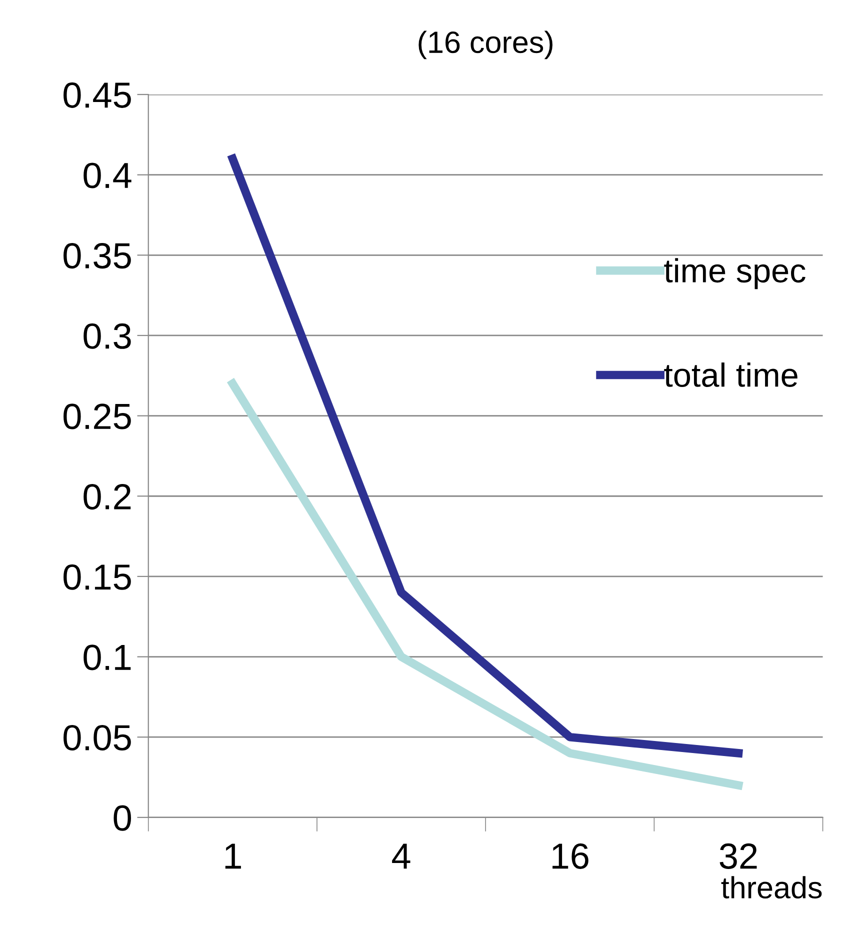 This screenshot has width=843, height=945. I want to click on y-tick-label: 0.45, so click(97, 95).